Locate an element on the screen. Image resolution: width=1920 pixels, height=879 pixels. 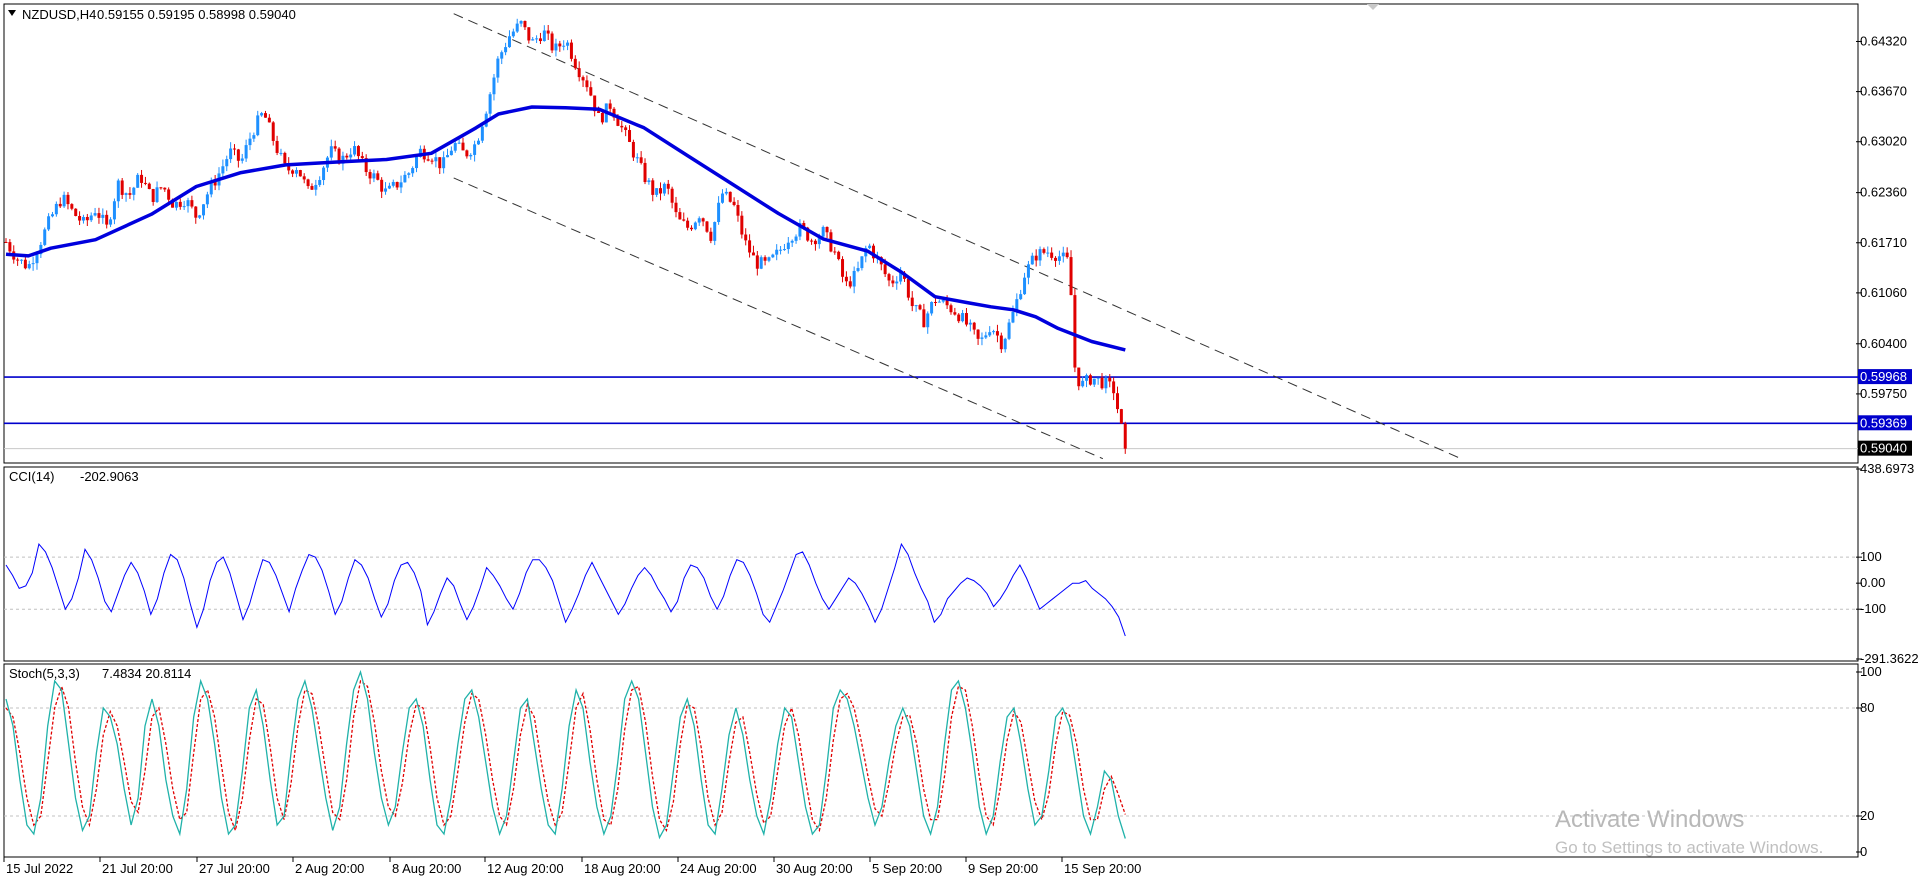
x-tick-label: 12 Aug 20:00 is located at coordinates (525, 868).